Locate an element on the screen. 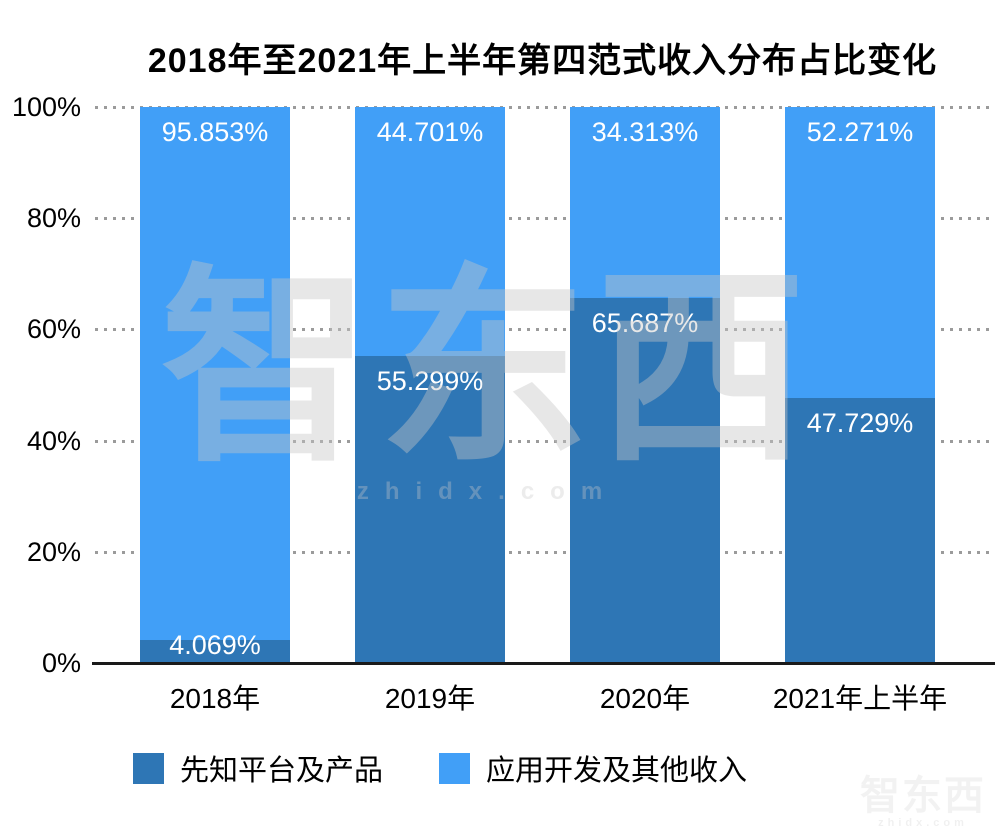 The image size is (1000, 834). y-tick-label-100%: 100% is located at coordinates (46, 107).